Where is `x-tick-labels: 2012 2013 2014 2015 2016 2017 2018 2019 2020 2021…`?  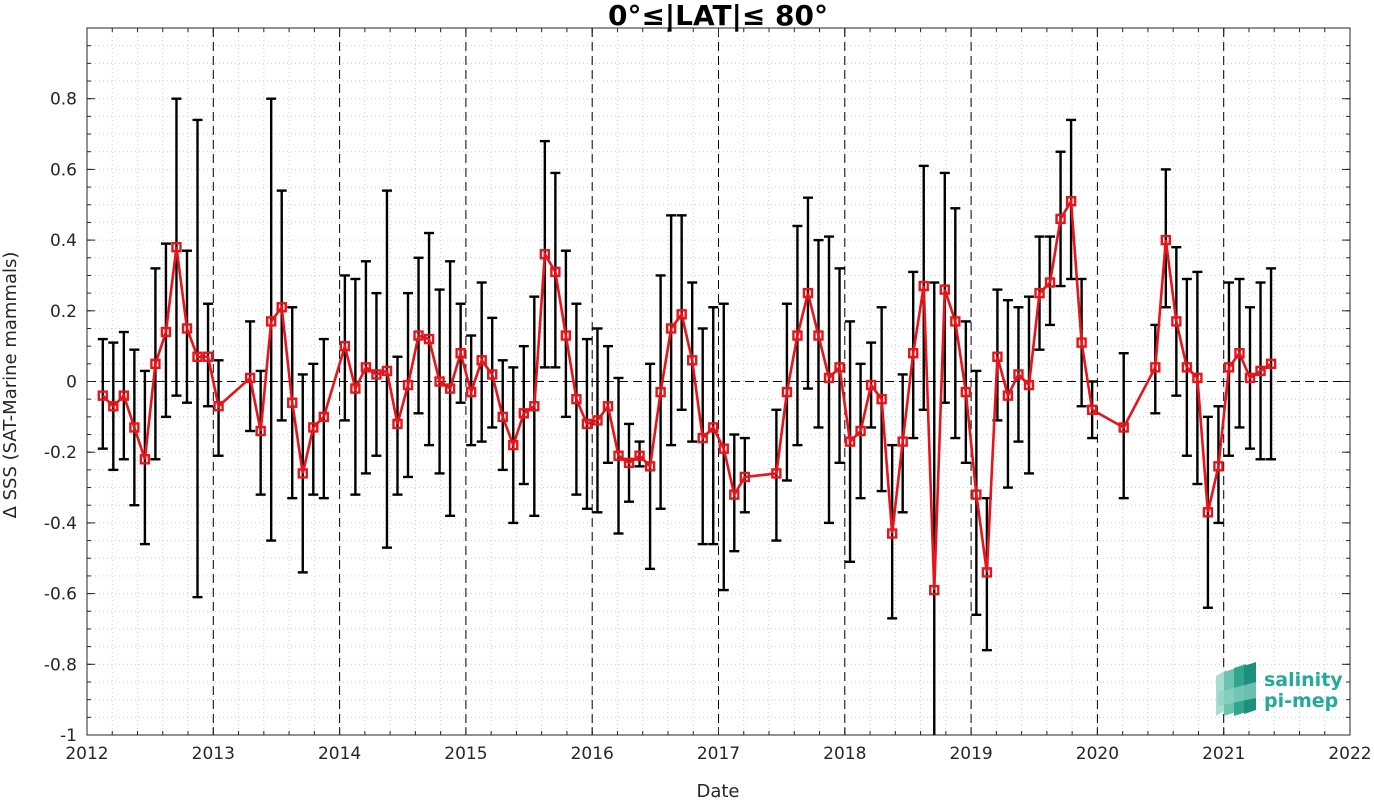
x-tick-labels: 2012 2013 2014 2015 2016 2017 2018 2019 2020 2021… is located at coordinates (718, 754).